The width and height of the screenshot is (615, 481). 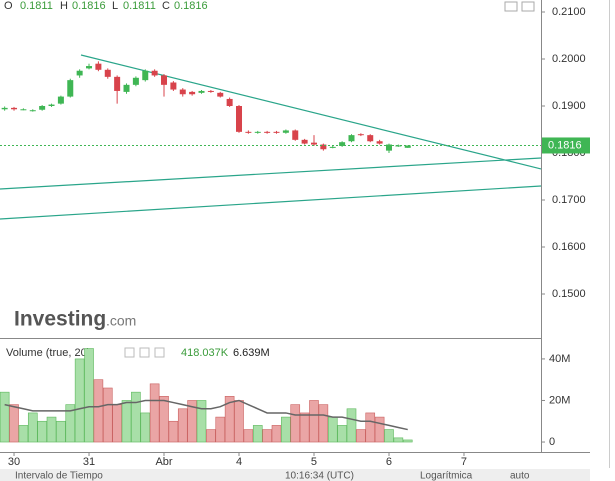 I want to click on last-price-box, so click(x=566, y=145).